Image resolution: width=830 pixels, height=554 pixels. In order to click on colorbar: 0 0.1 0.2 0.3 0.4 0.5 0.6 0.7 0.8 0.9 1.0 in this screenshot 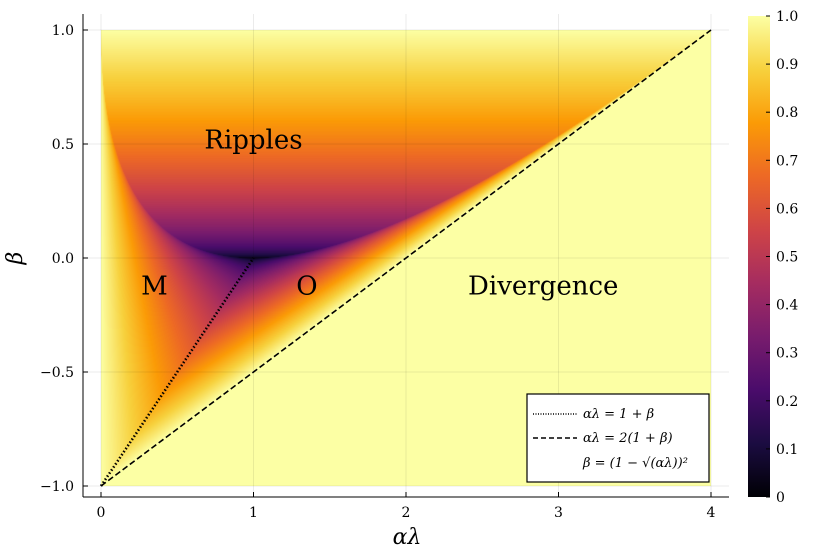, I will do `click(773, 257)`.